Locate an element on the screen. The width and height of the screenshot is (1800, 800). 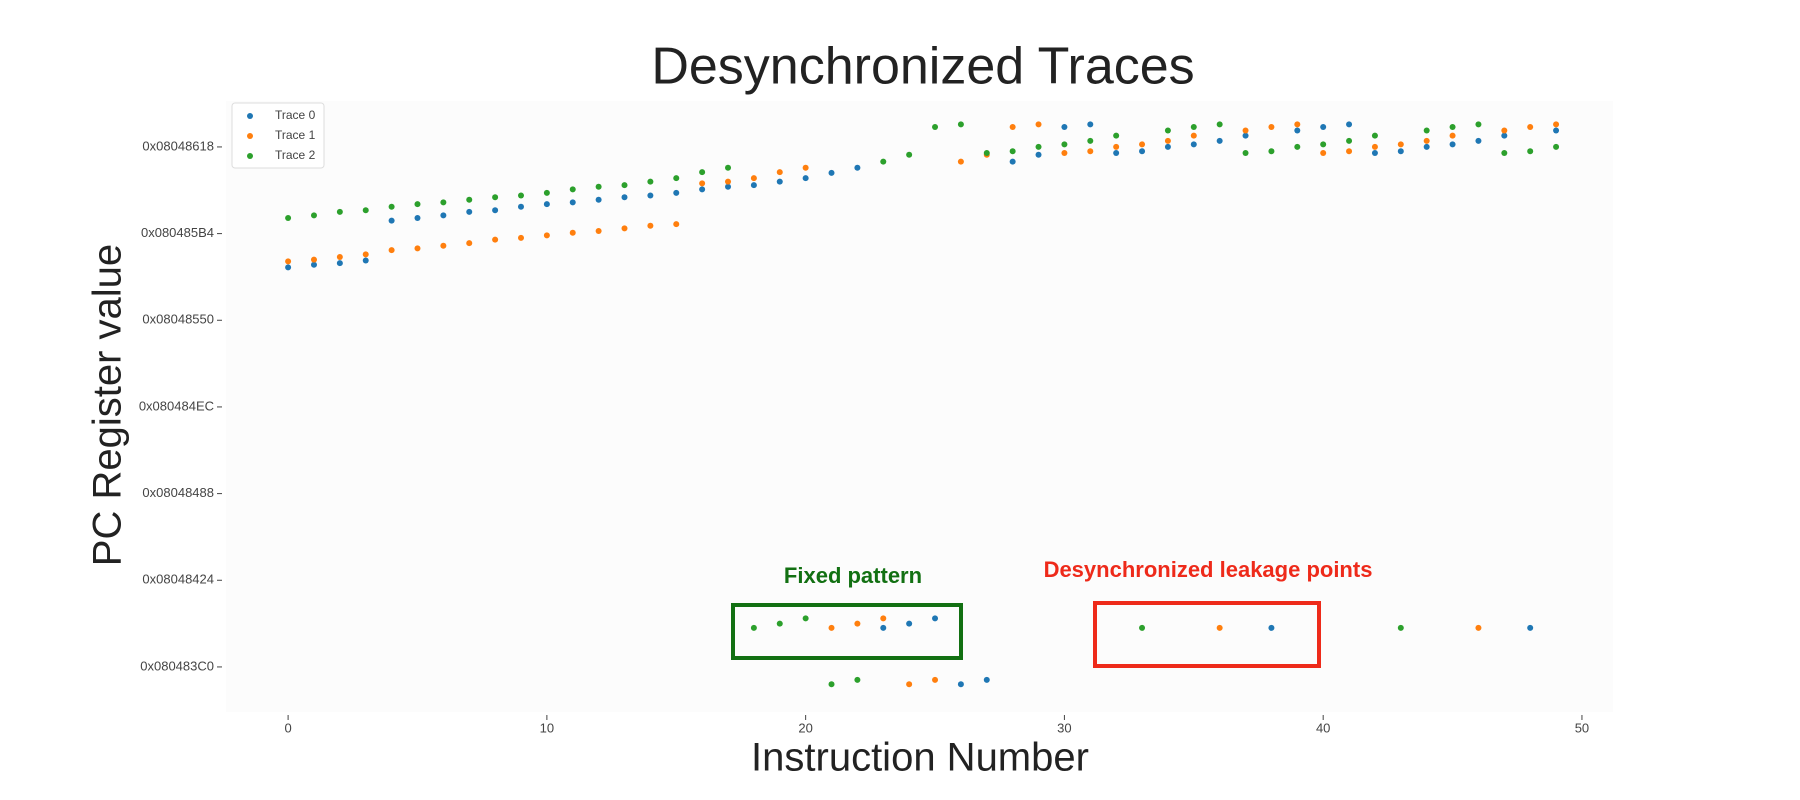
y-tick-label: 0x08048424 is located at coordinates (178, 579).